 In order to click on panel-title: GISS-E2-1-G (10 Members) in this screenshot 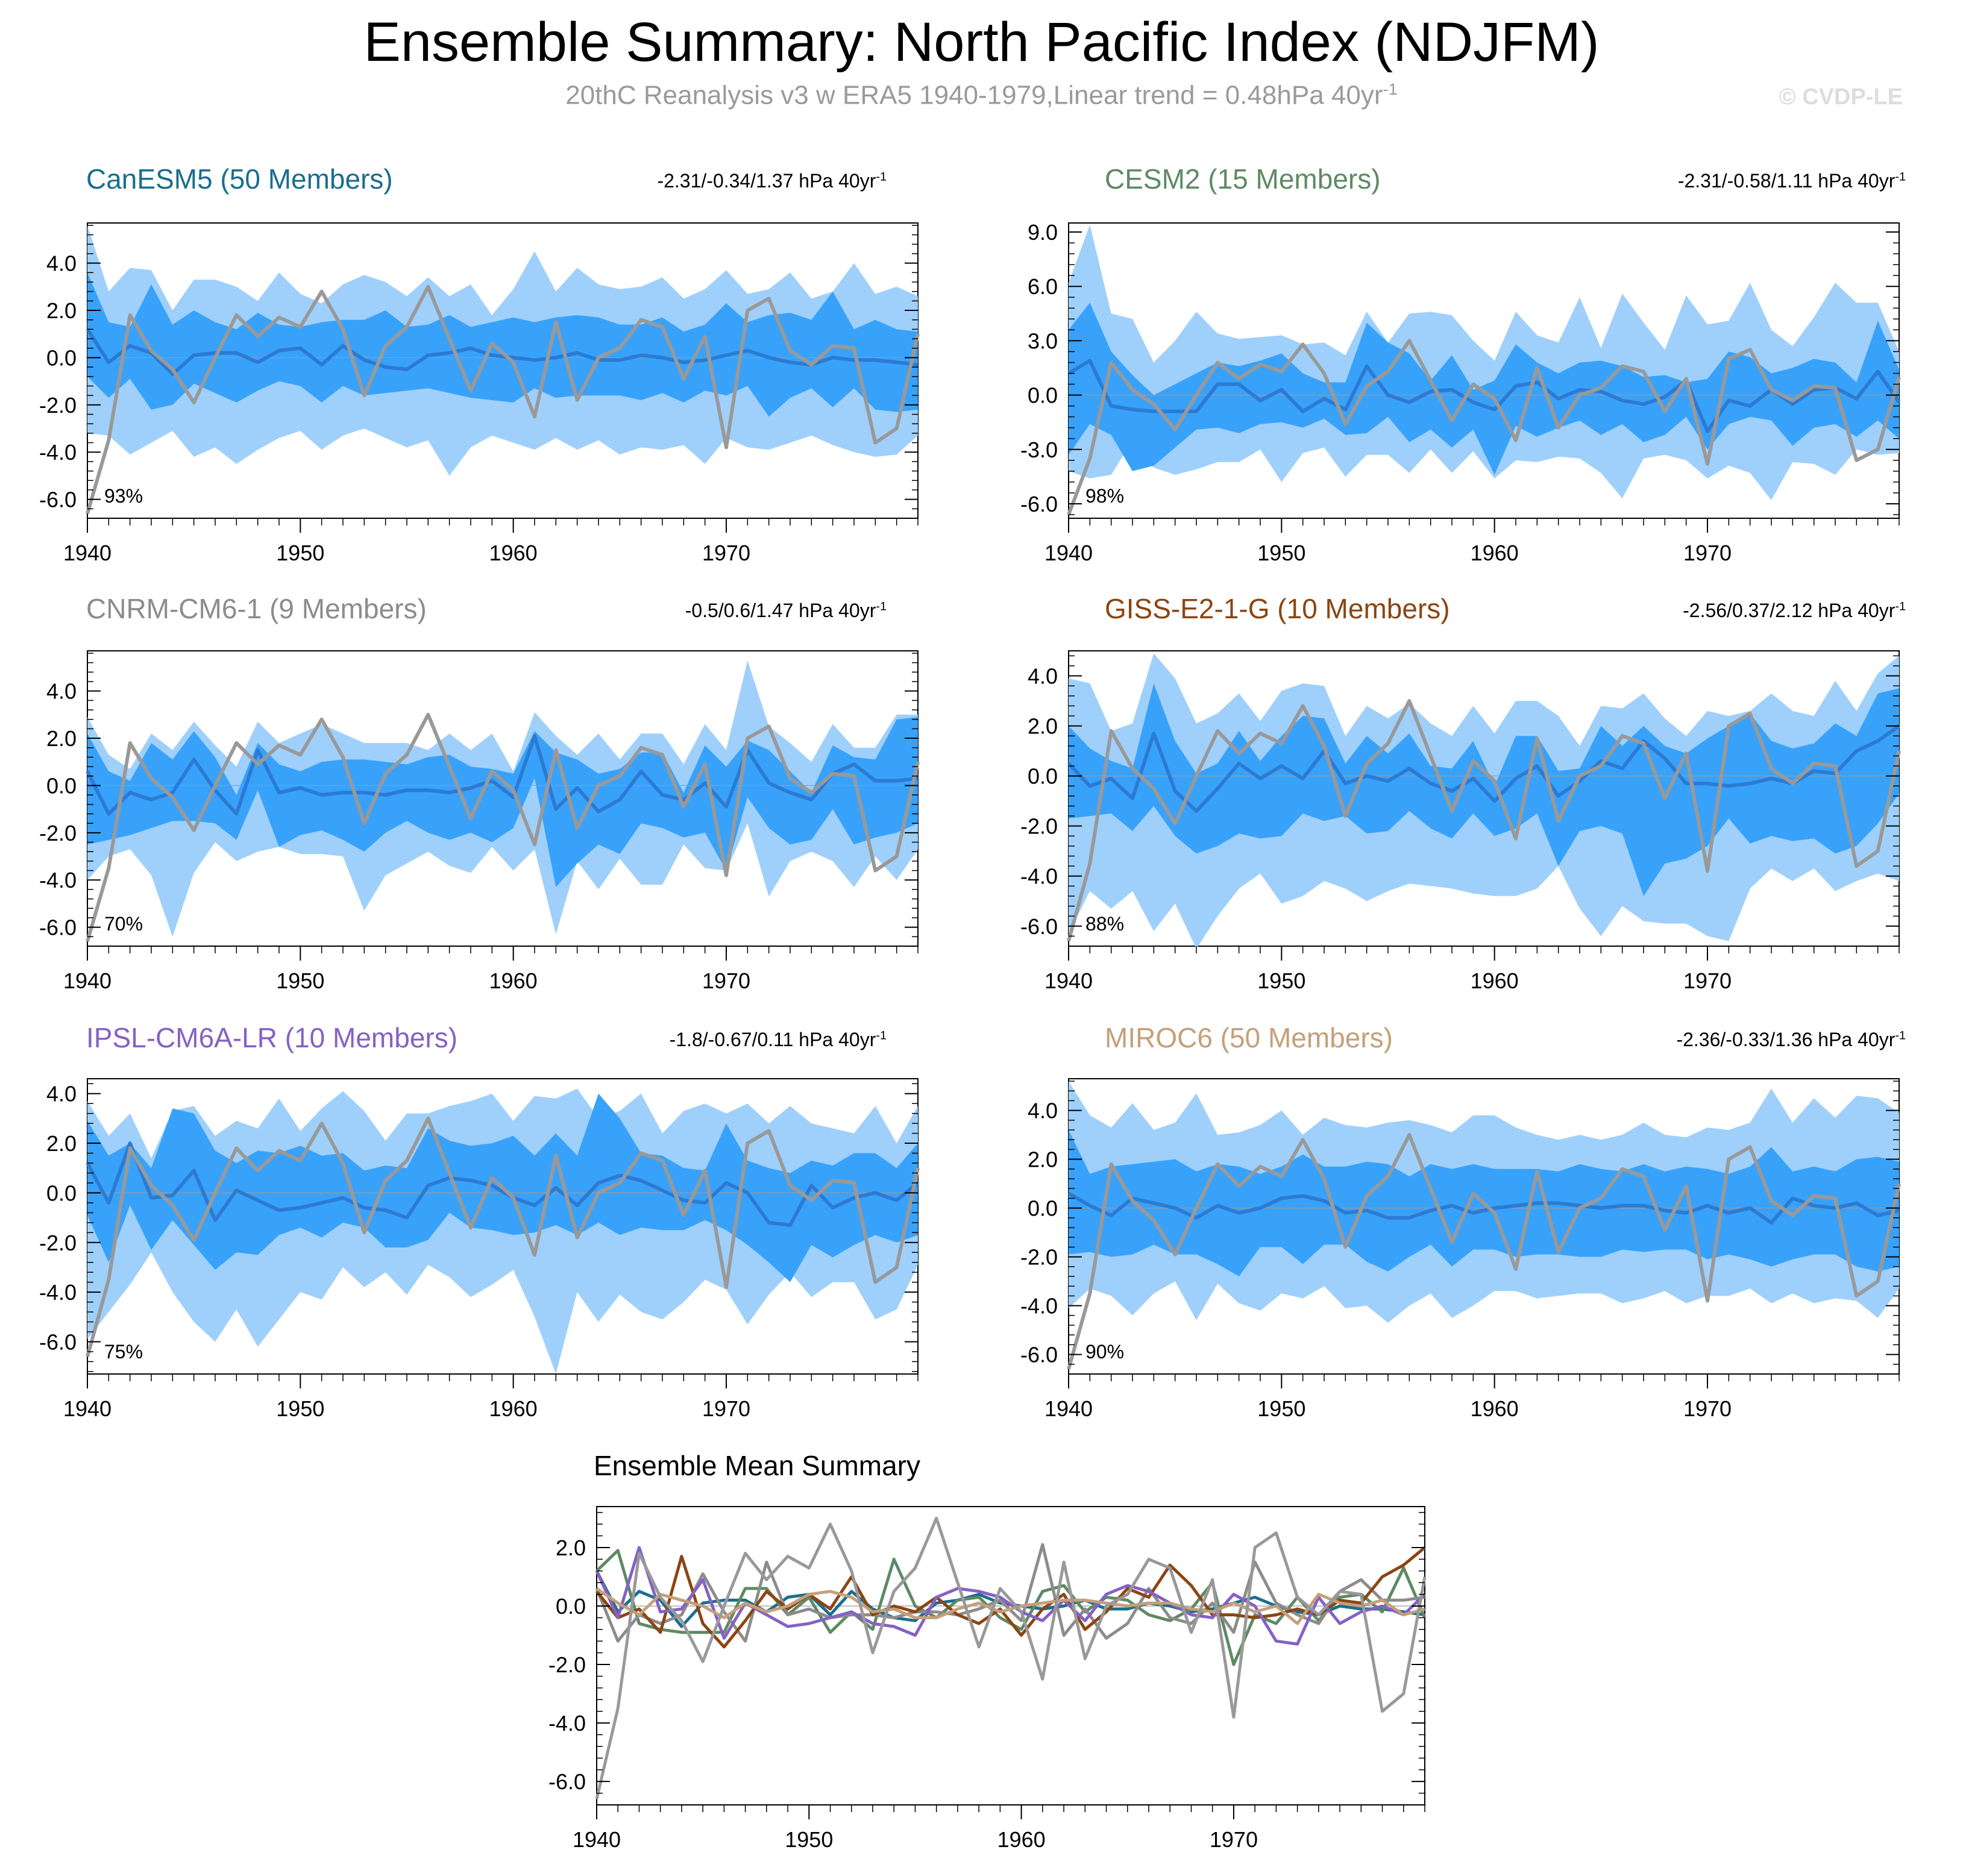, I will do `click(1277, 608)`.